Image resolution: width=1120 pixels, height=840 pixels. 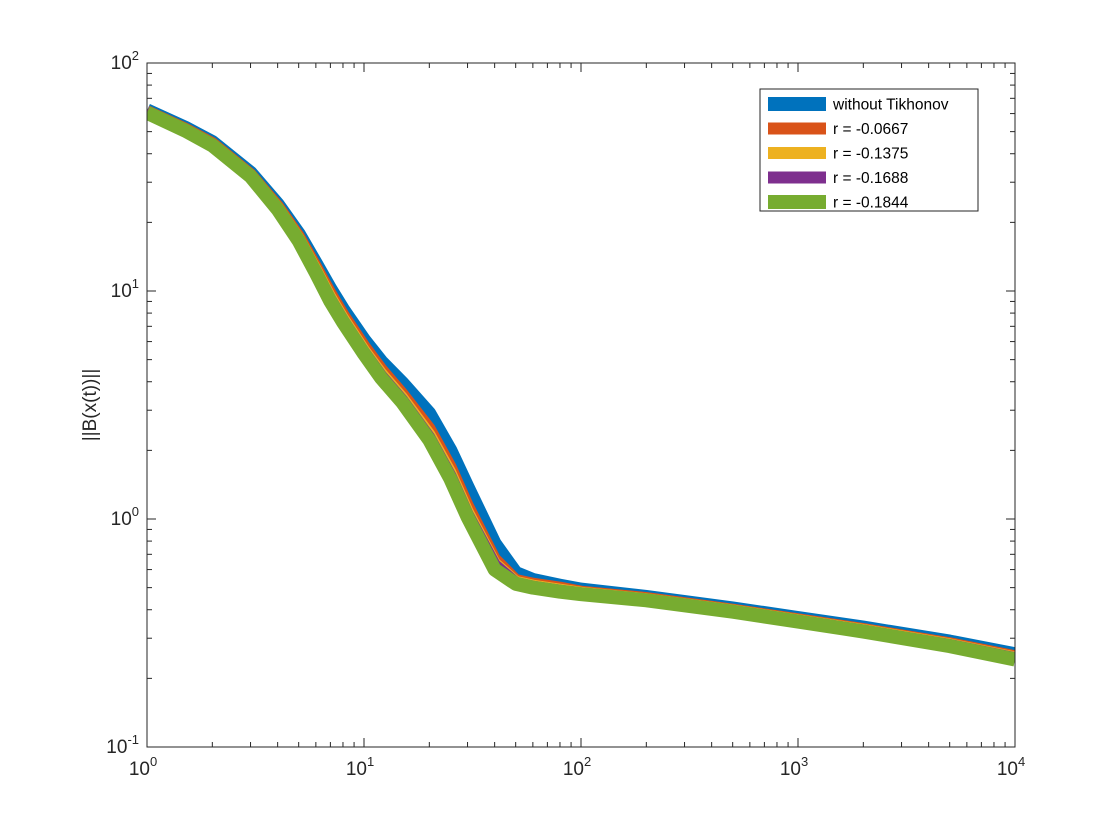 I want to click on y-axis-label: ||B(x(t))||, so click(x=90, y=405).